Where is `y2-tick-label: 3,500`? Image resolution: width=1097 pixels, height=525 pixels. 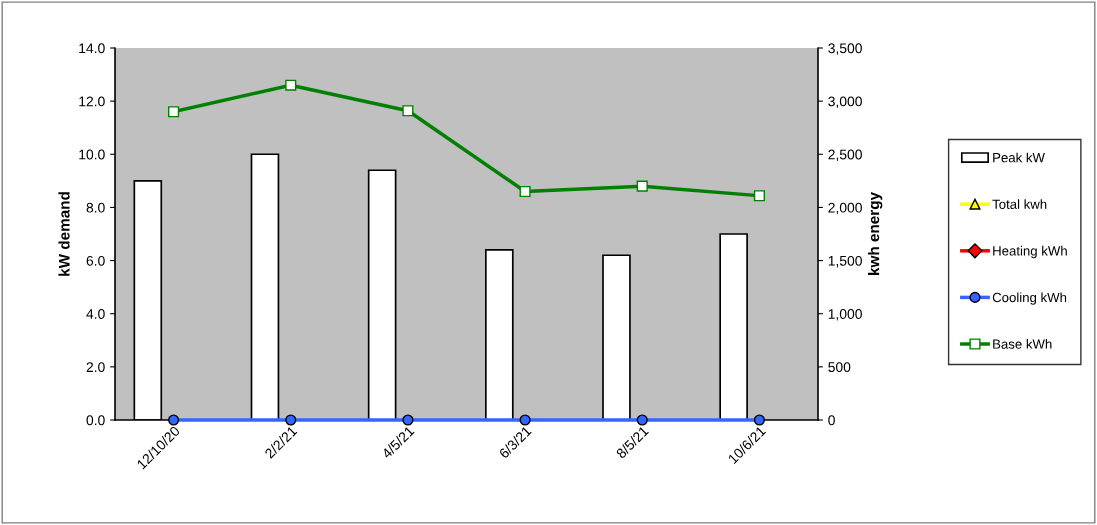 y2-tick-label: 3,500 is located at coordinates (845, 49).